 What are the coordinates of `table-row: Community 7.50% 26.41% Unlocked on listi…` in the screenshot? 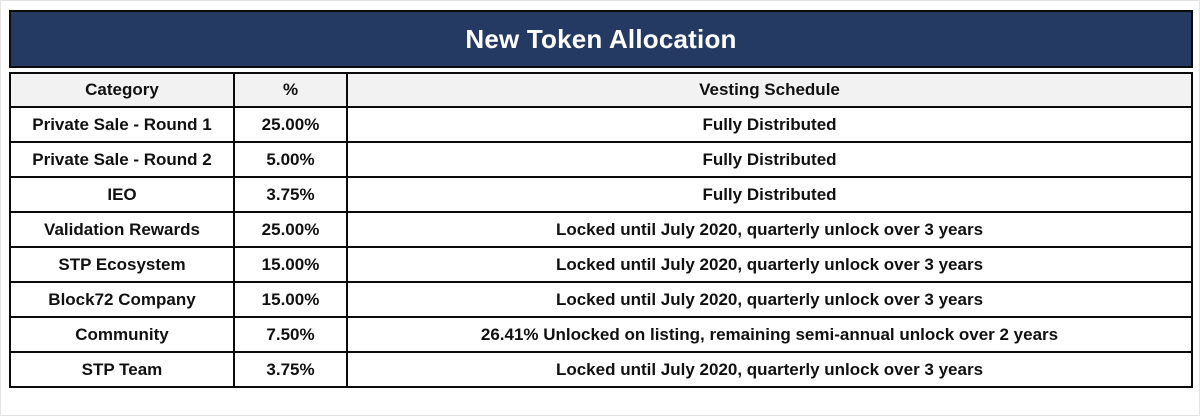 It's located at (601, 334).